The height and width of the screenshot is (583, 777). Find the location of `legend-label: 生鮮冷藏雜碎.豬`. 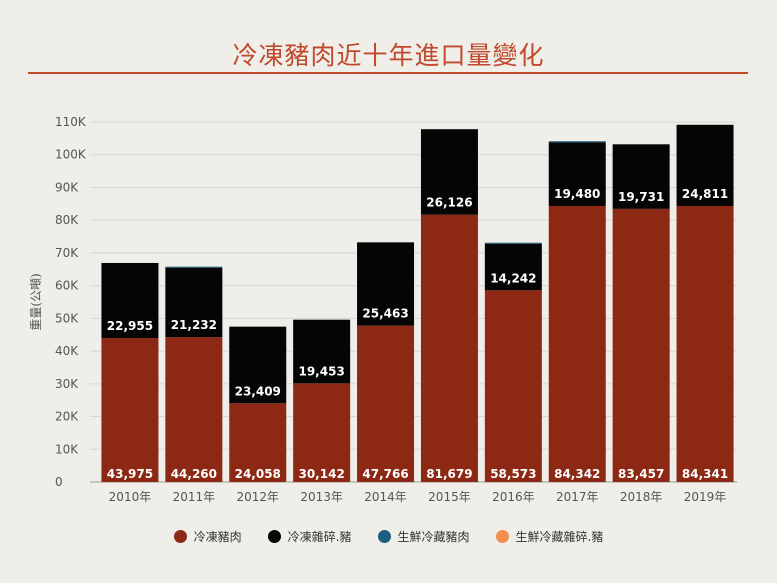

legend-label: 生鮮冷藏雜碎.豬 is located at coordinates (559, 537).